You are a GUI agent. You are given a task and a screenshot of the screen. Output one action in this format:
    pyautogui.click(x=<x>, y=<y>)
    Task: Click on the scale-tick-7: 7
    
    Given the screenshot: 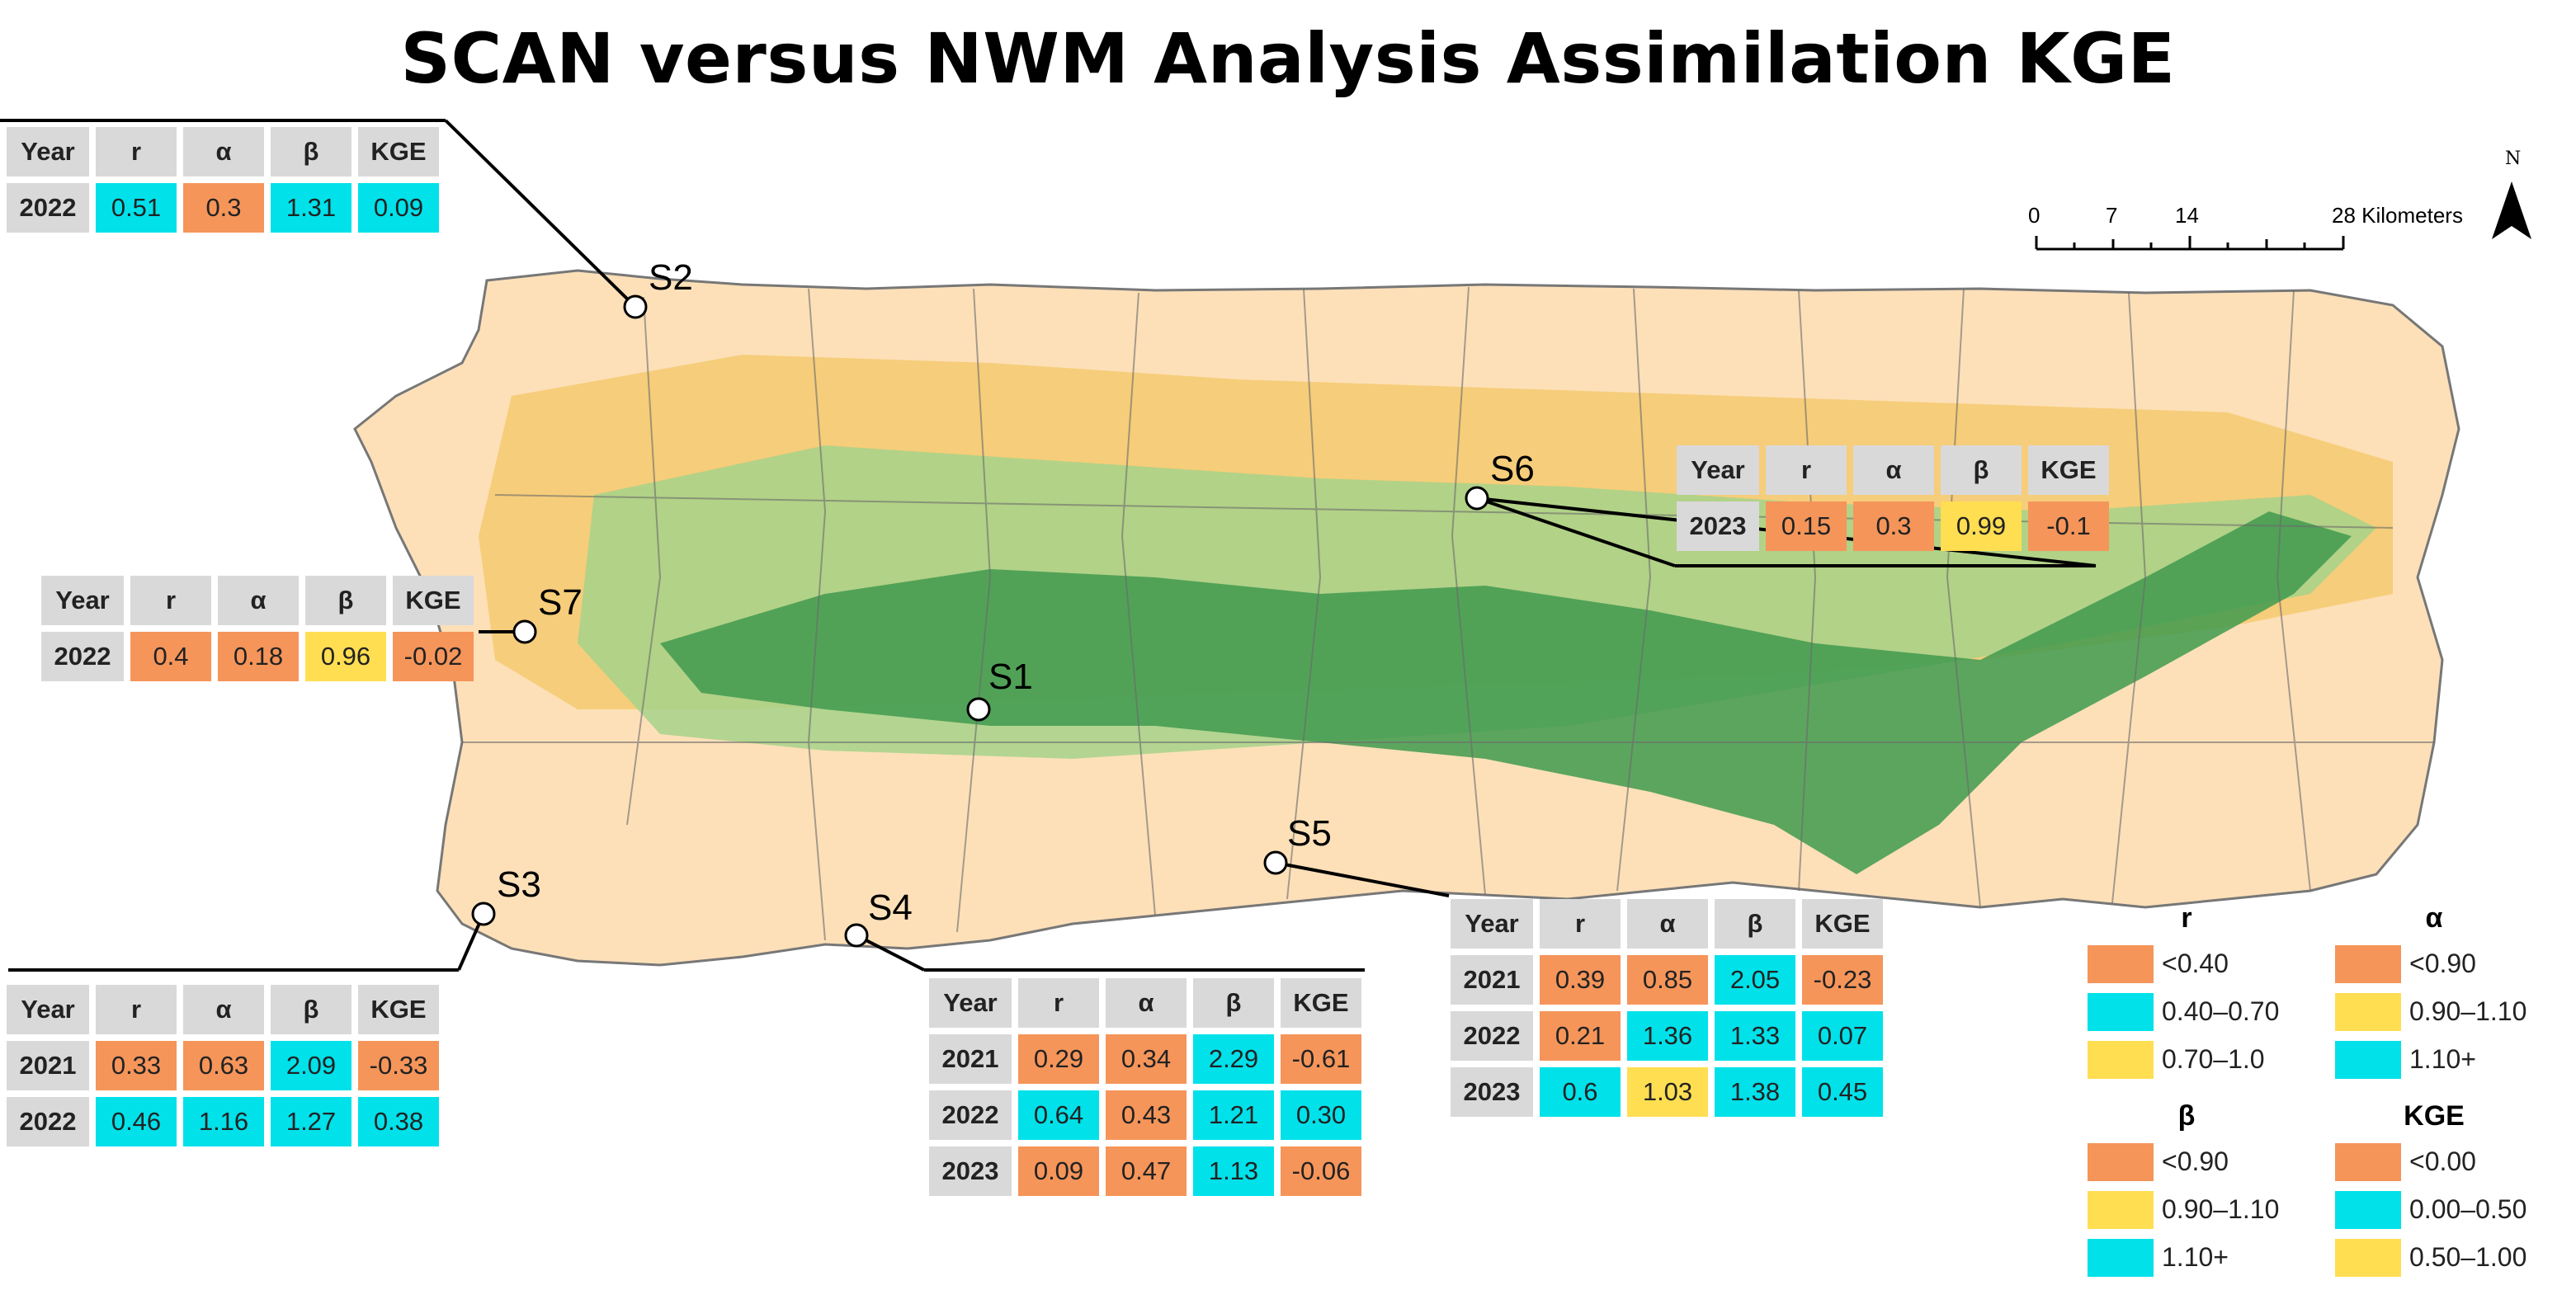 What is the action you would take?
    pyautogui.click(x=2112, y=216)
    